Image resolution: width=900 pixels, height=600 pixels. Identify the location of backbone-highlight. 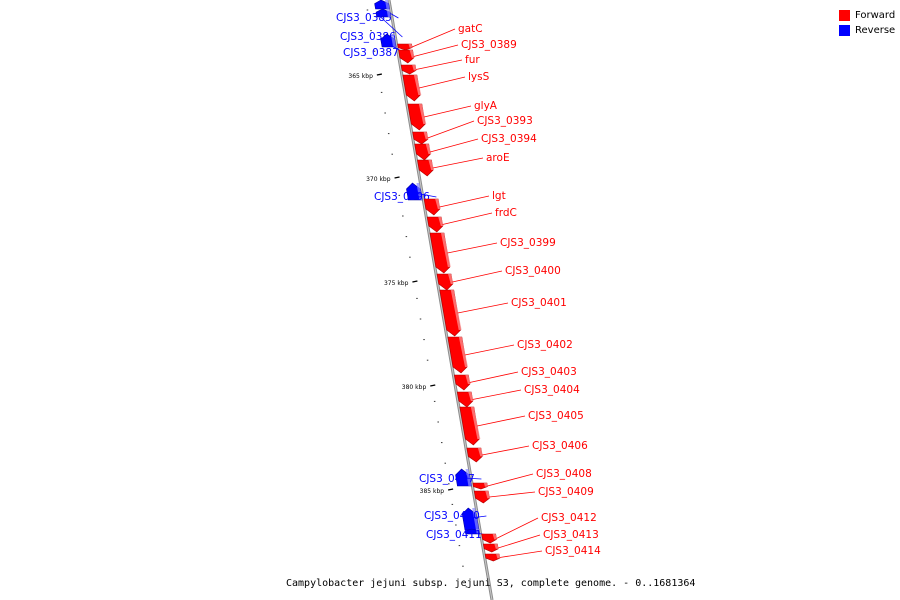
(440, 300).